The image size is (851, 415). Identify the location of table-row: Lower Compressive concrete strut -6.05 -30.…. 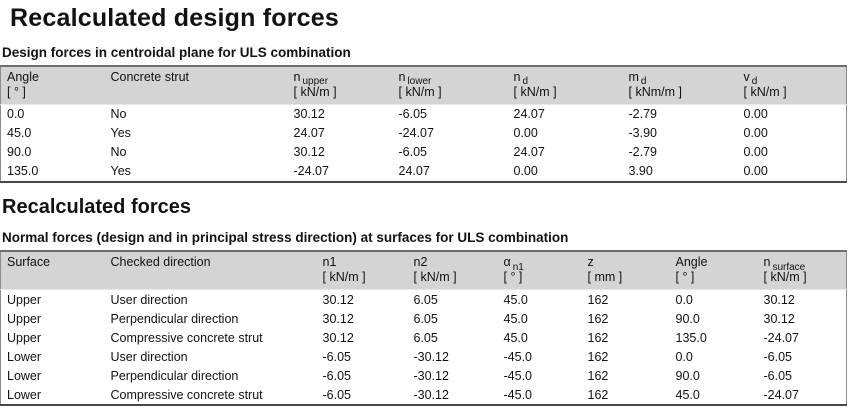
(424, 395).